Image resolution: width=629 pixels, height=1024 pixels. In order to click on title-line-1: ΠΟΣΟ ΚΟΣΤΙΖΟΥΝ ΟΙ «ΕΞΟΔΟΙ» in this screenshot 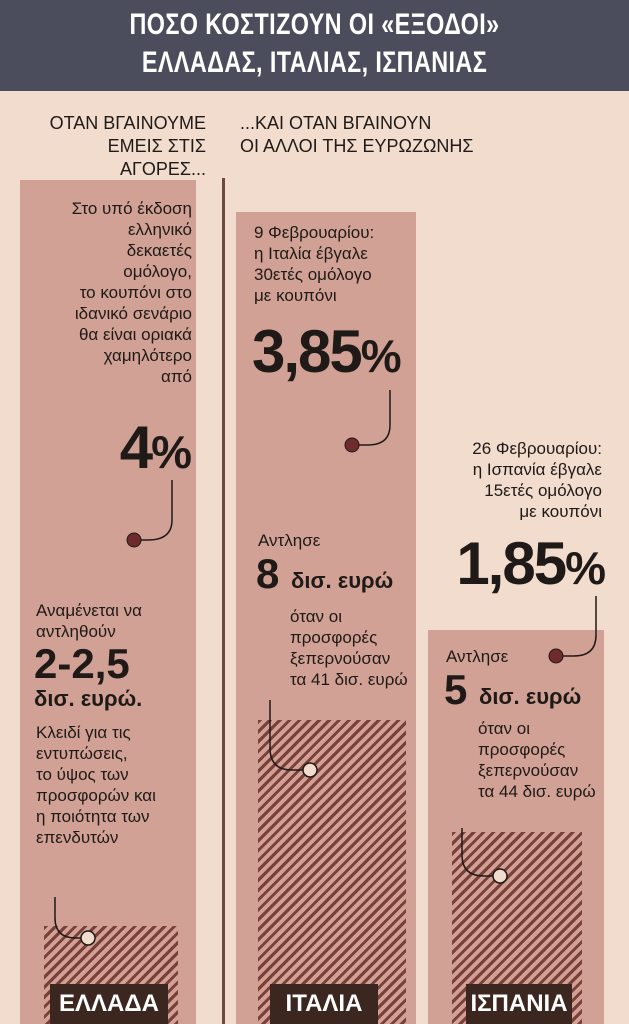, I will do `click(314, 24)`.